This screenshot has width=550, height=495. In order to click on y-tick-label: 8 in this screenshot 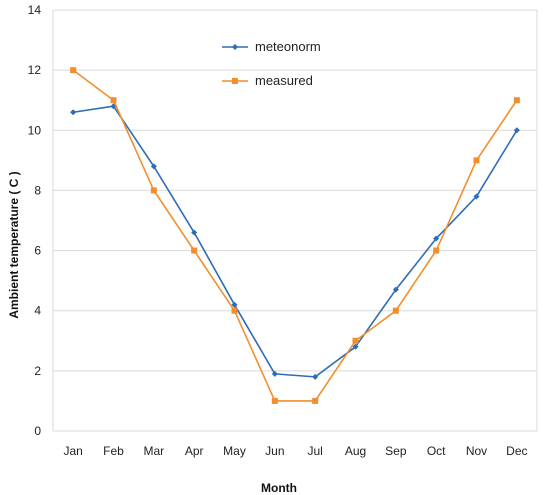, I will do `click(37, 190)`.